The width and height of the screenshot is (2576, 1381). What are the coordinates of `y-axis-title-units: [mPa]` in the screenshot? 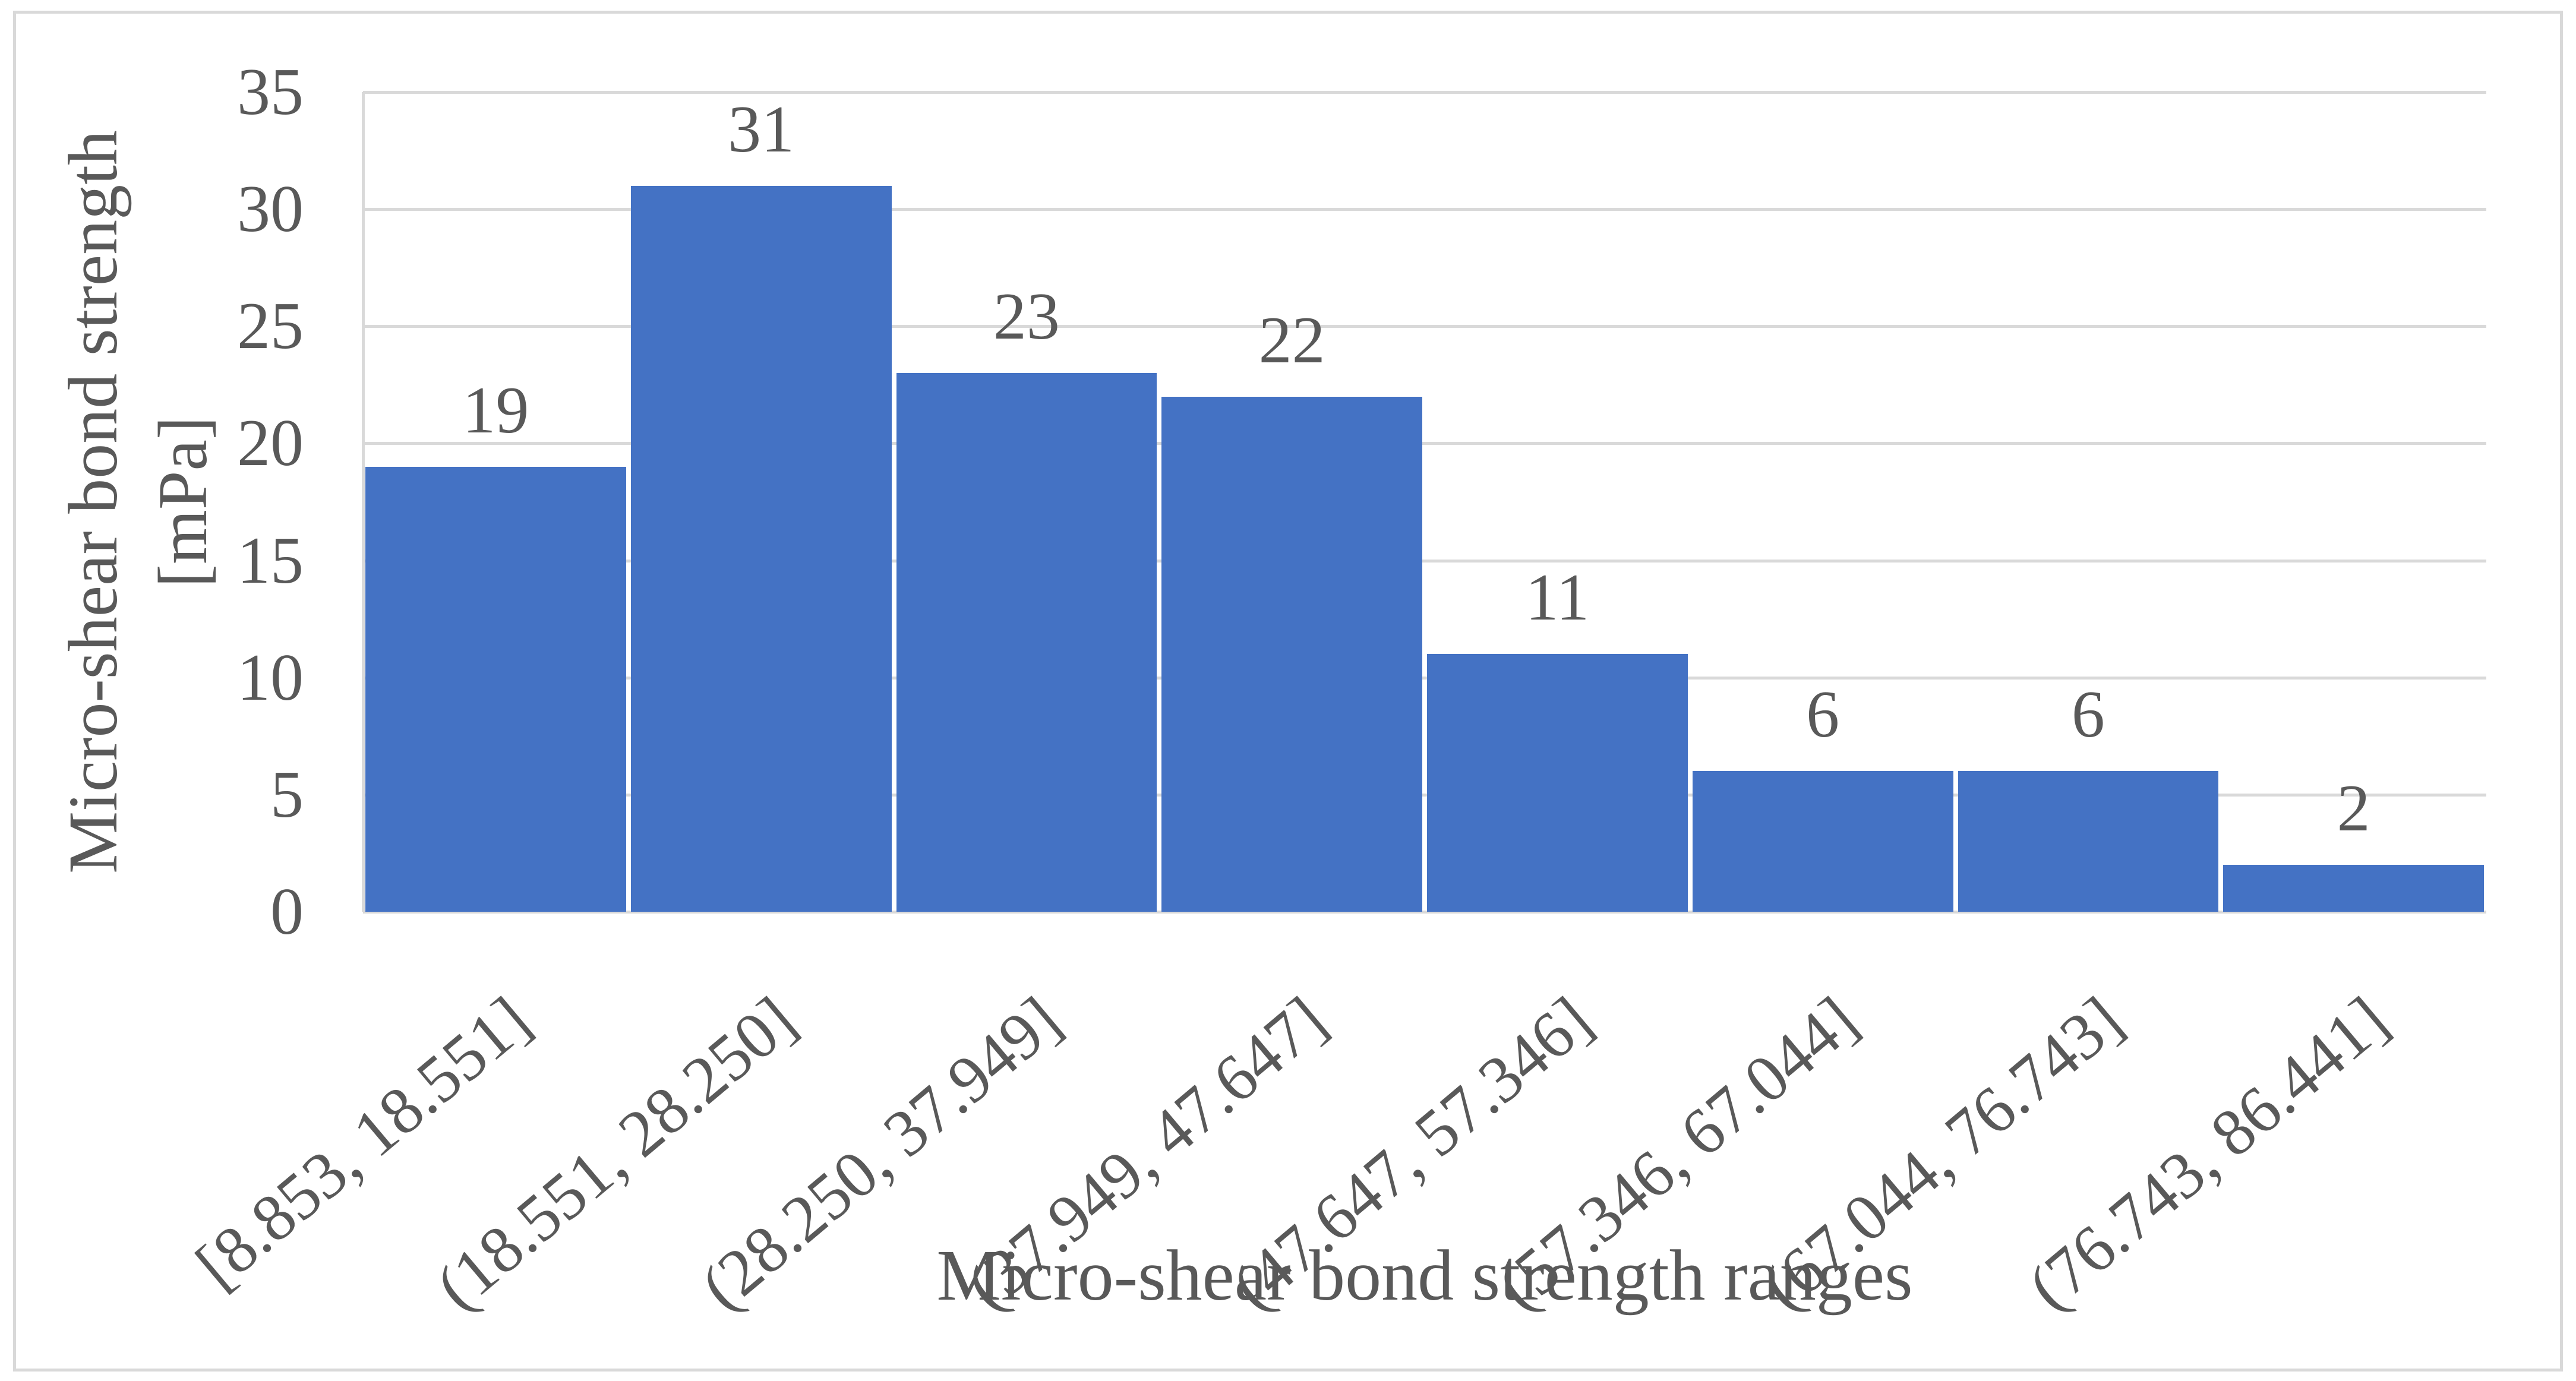 It's located at (183, 502).